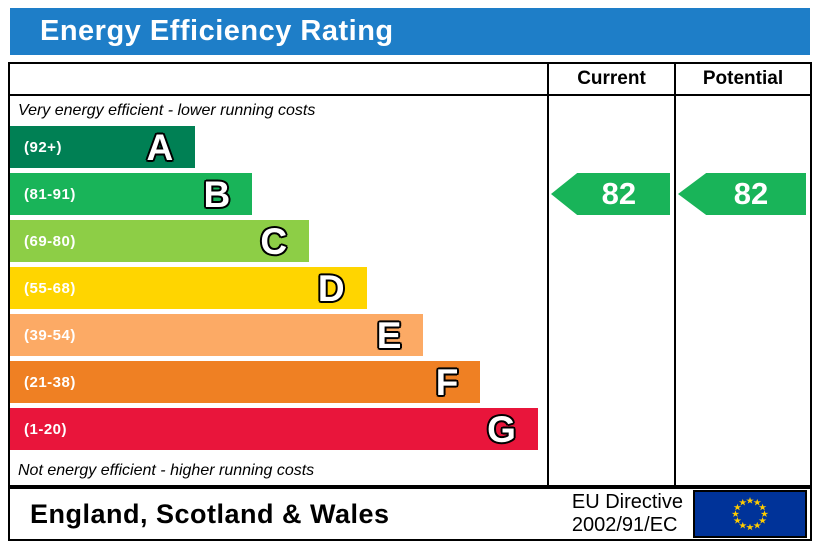 This screenshot has height=547, width=820. What do you see at coordinates (217, 31) in the screenshot?
I see `page-title: Energy Efficiency Rating` at bounding box center [217, 31].